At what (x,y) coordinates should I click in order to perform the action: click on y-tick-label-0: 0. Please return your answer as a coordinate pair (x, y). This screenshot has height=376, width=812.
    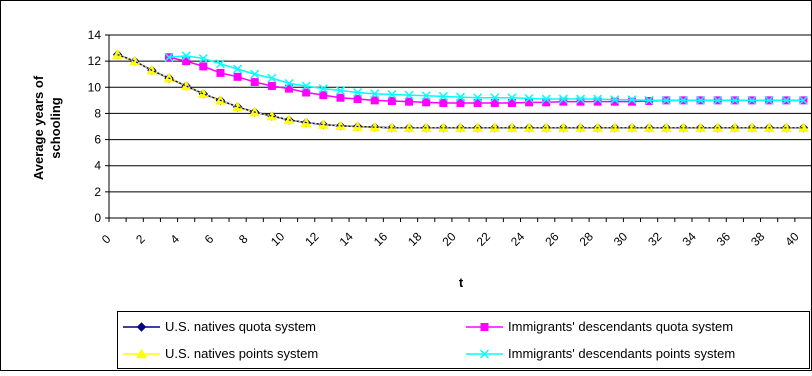
    Looking at the image, I should click on (97, 218).